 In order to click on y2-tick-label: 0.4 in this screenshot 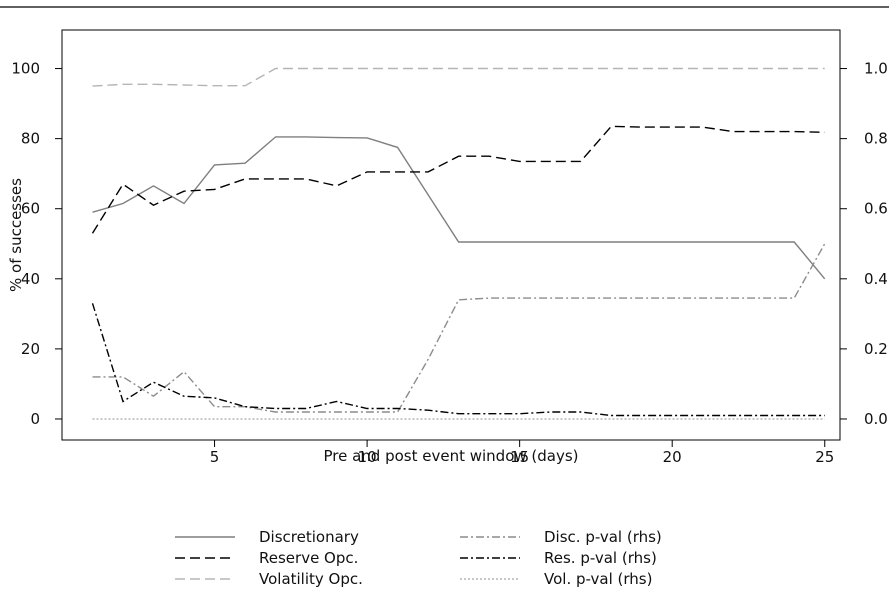, I will do `click(876, 279)`.